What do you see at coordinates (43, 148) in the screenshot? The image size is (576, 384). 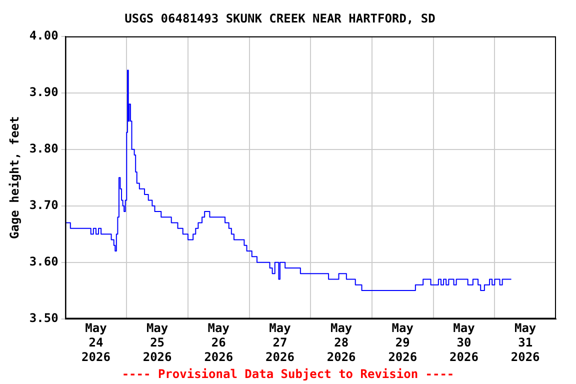 I see `y-tick-label: 3.80` at bounding box center [43, 148].